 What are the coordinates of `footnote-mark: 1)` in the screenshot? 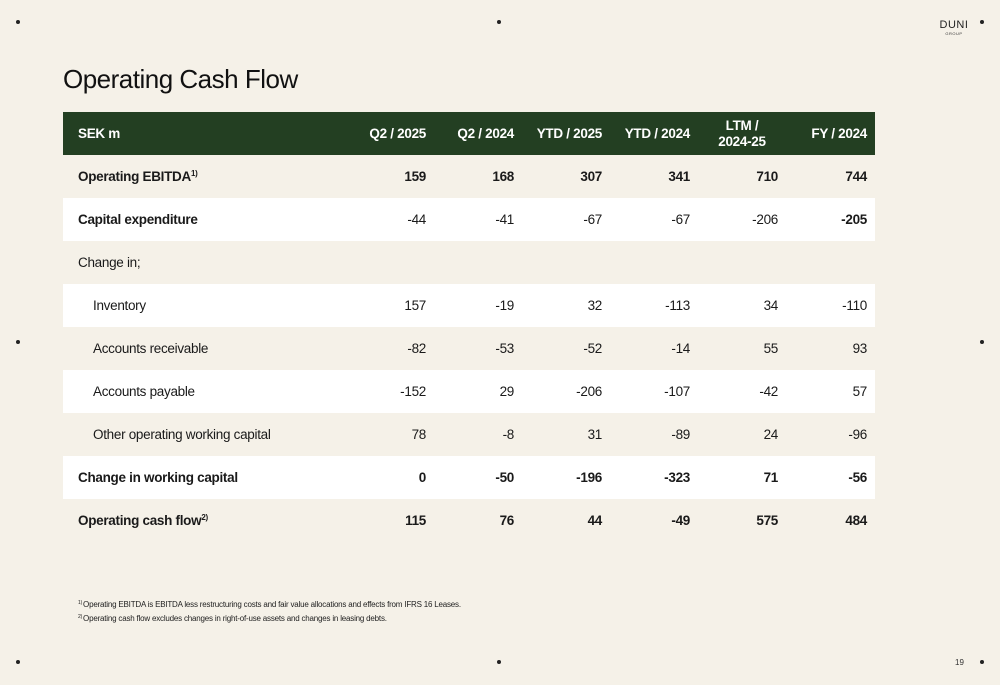 It's located at (80, 603).